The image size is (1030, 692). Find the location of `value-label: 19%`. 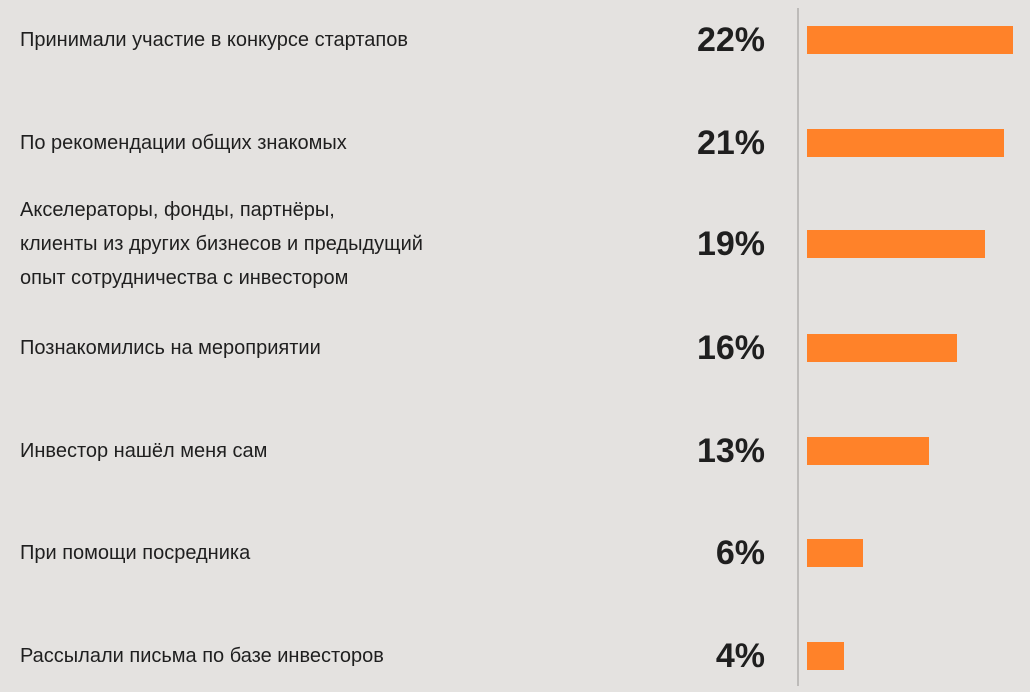

value-label: 19% is located at coordinates (730, 244).